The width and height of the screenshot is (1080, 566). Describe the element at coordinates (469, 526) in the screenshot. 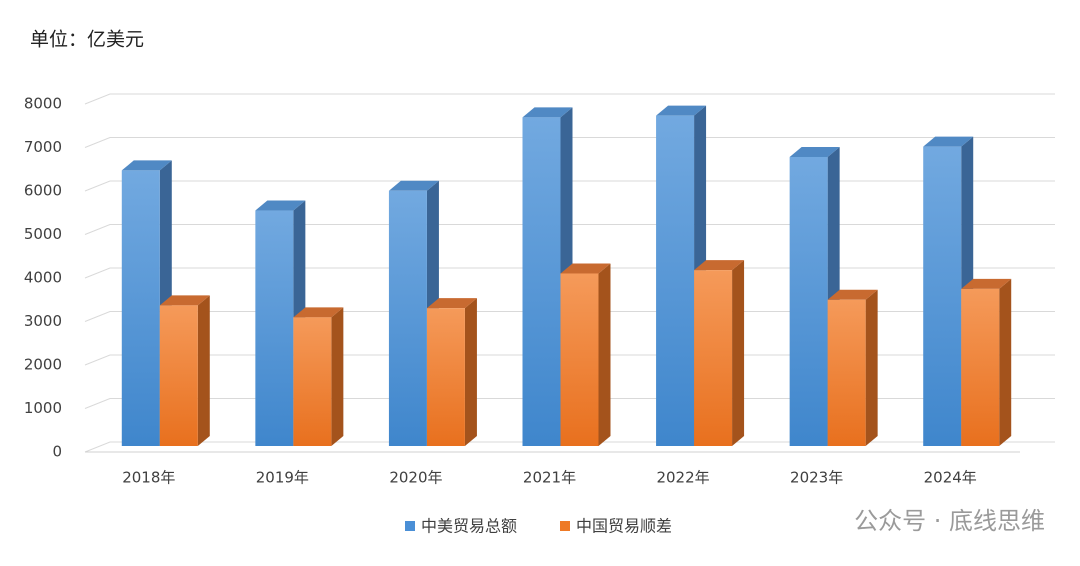

I see `legend-label: 中美贸易总额` at that location.